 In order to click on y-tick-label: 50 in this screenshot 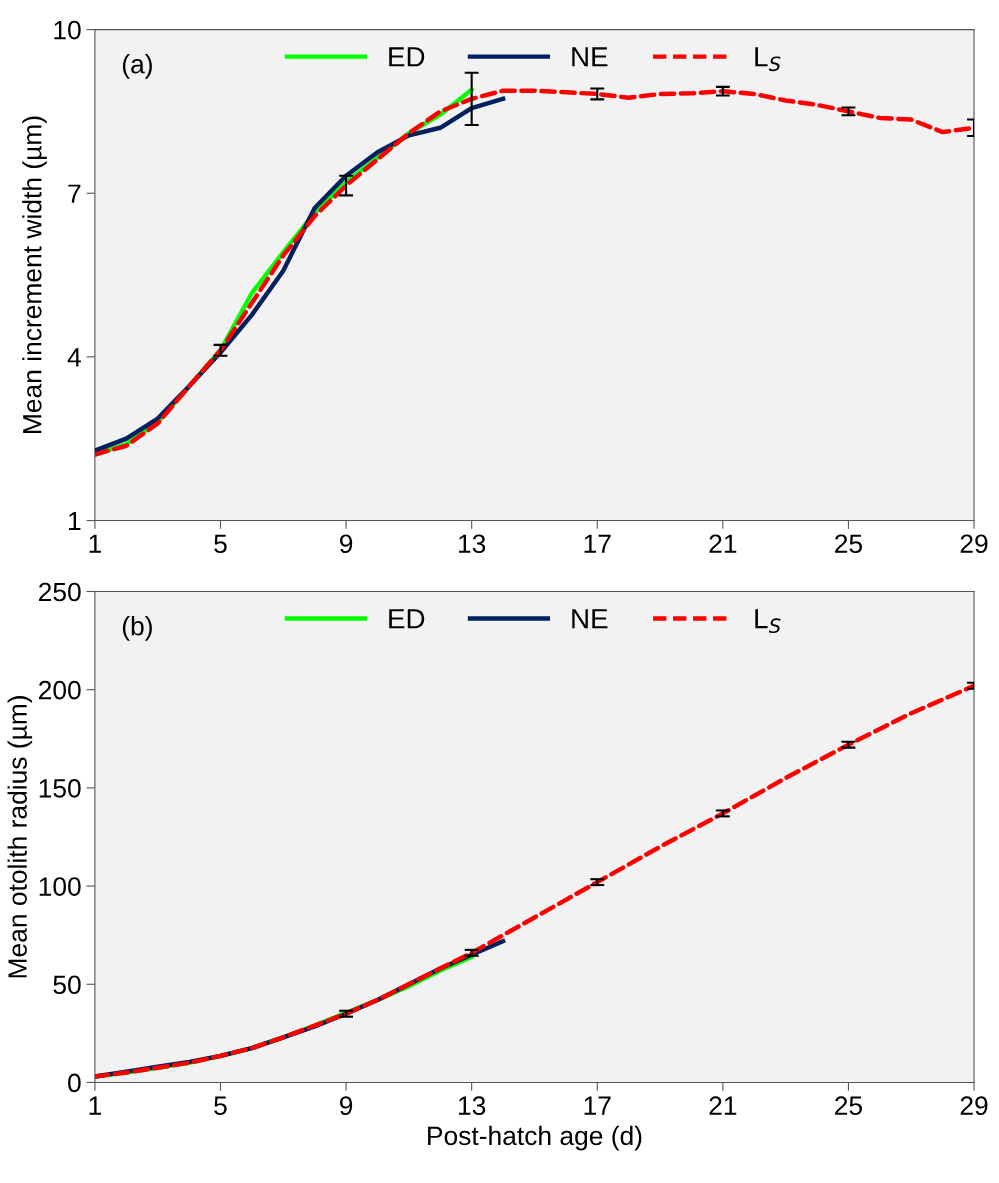, I will do `click(67, 985)`.